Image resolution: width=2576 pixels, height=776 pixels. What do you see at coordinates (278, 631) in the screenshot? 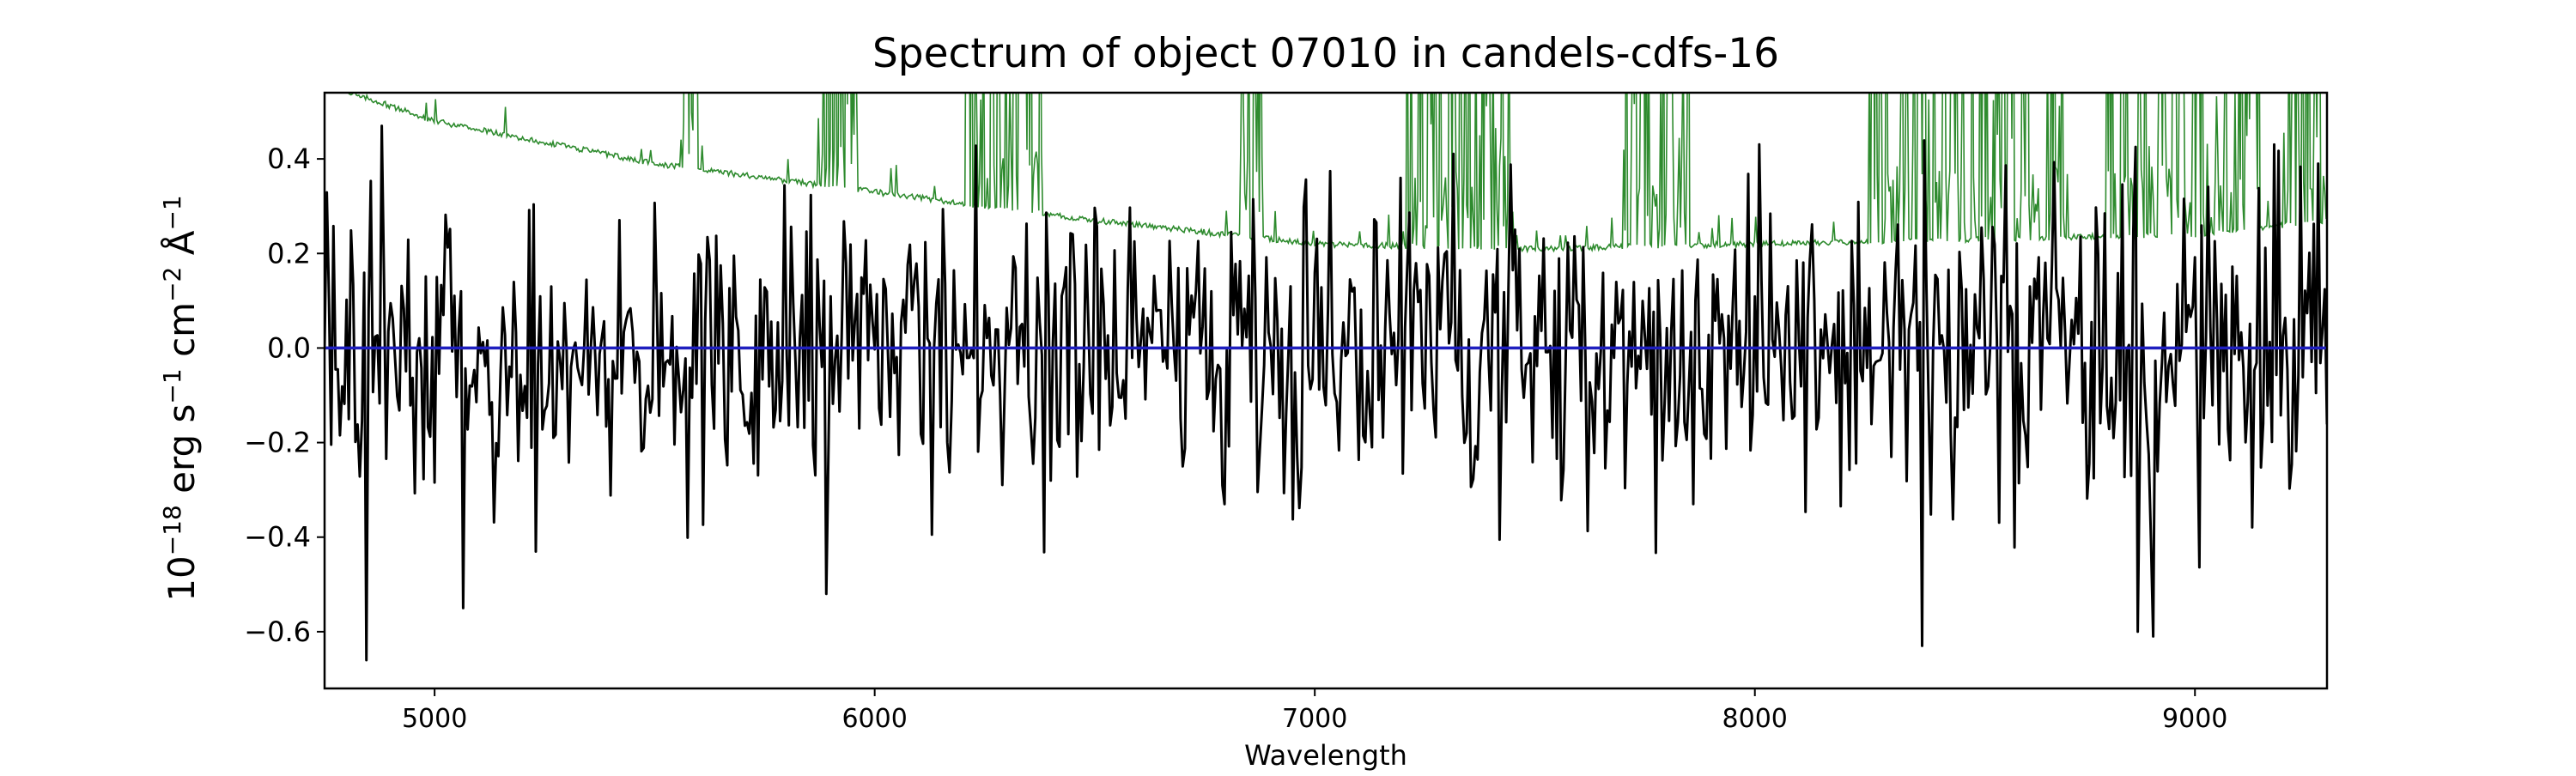
I see `y-tick-label: −0.6` at bounding box center [278, 631].